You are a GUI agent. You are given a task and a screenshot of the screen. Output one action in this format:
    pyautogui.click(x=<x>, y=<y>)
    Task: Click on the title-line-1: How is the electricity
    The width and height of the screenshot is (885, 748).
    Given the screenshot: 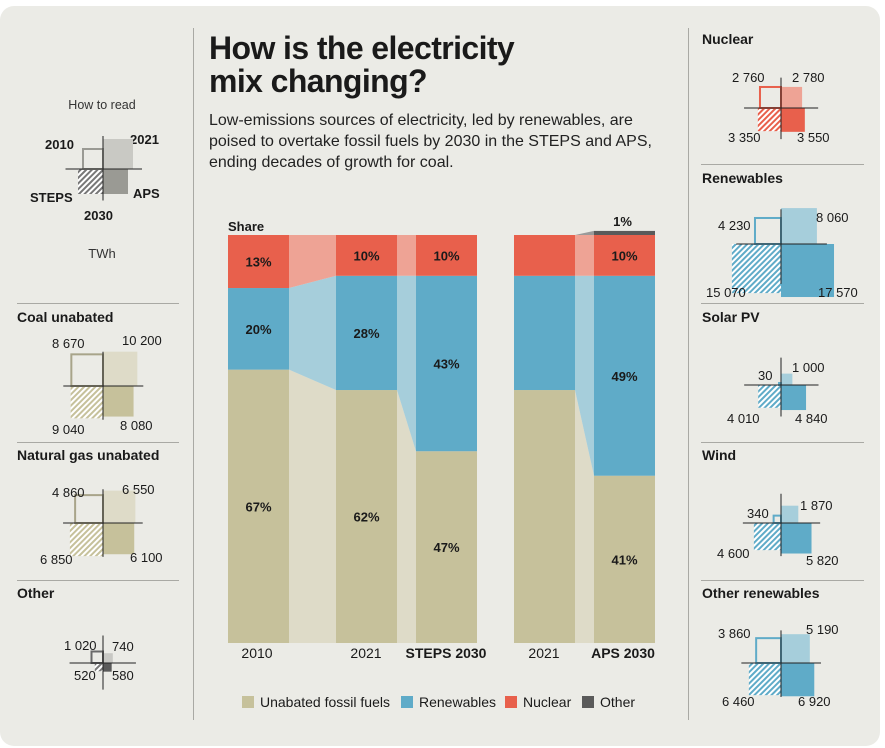 What is the action you would take?
    pyautogui.click(x=362, y=48)
    